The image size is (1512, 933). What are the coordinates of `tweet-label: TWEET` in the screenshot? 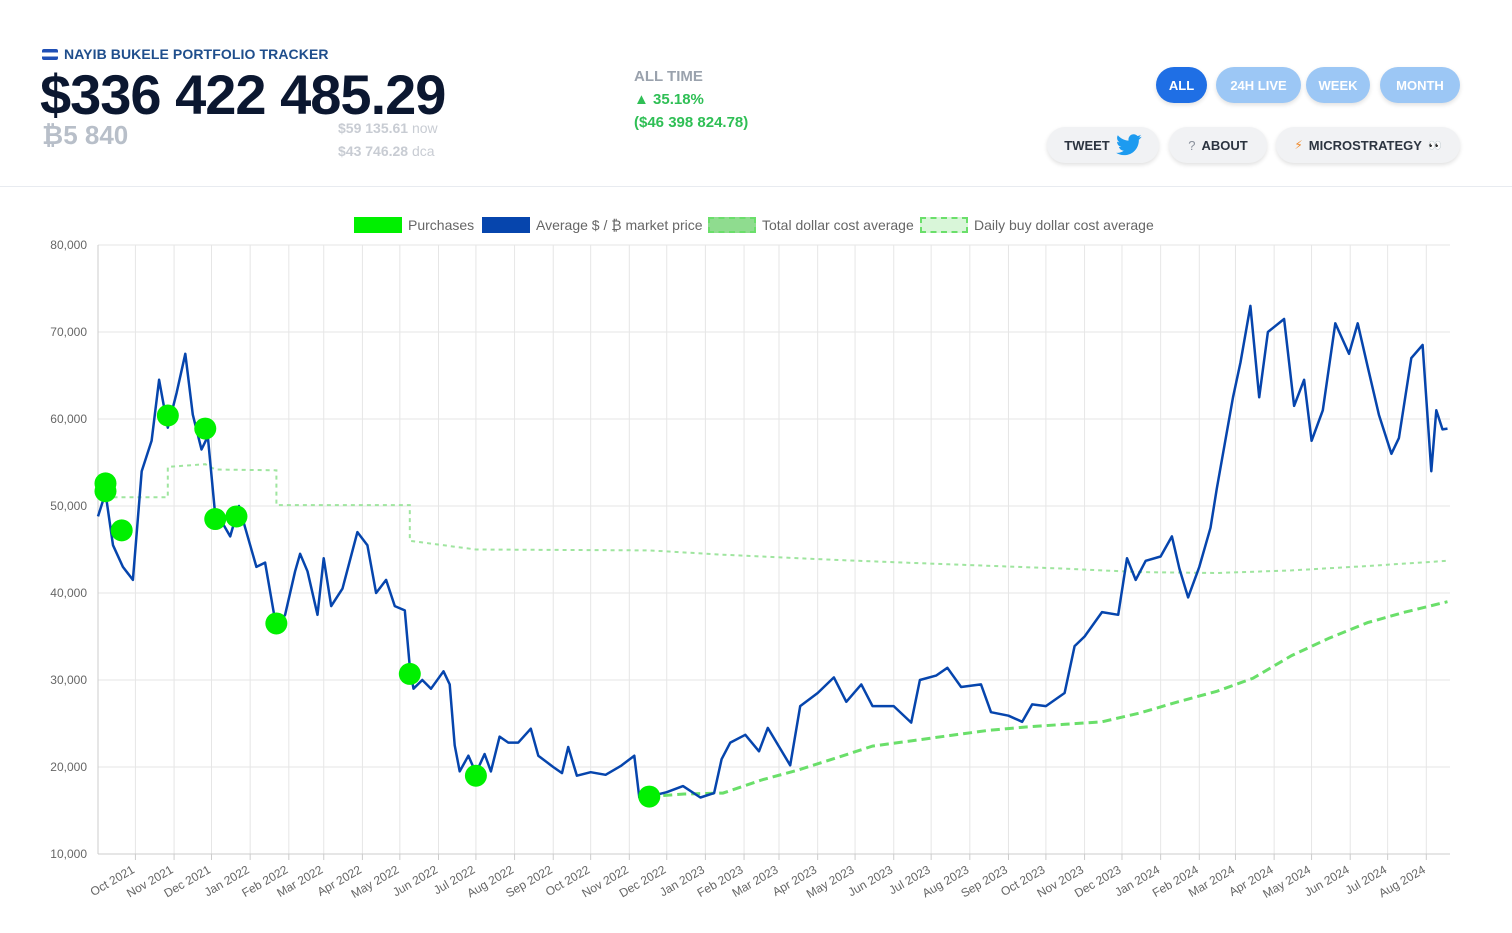 It's located at (1087, 145).